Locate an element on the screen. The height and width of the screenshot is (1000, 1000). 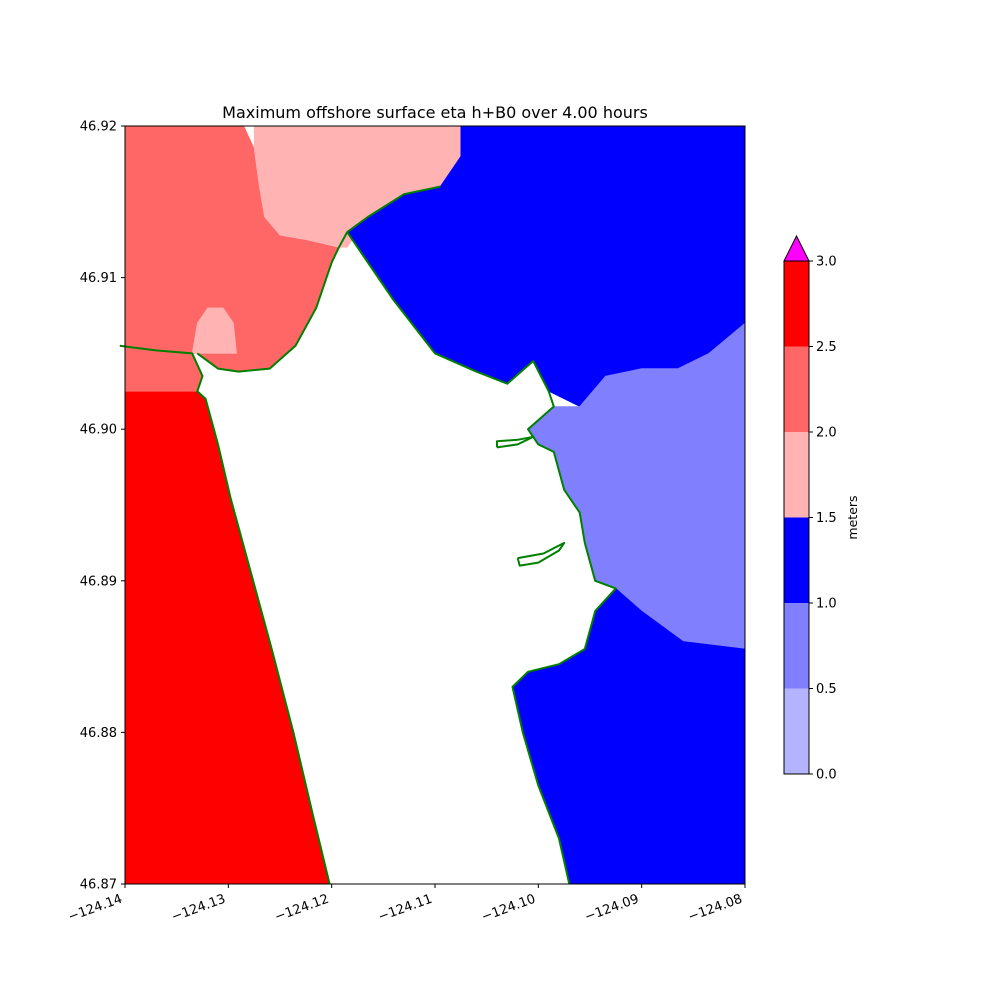
y-tick-label: 46.91 is located at coordinates (98, 278).